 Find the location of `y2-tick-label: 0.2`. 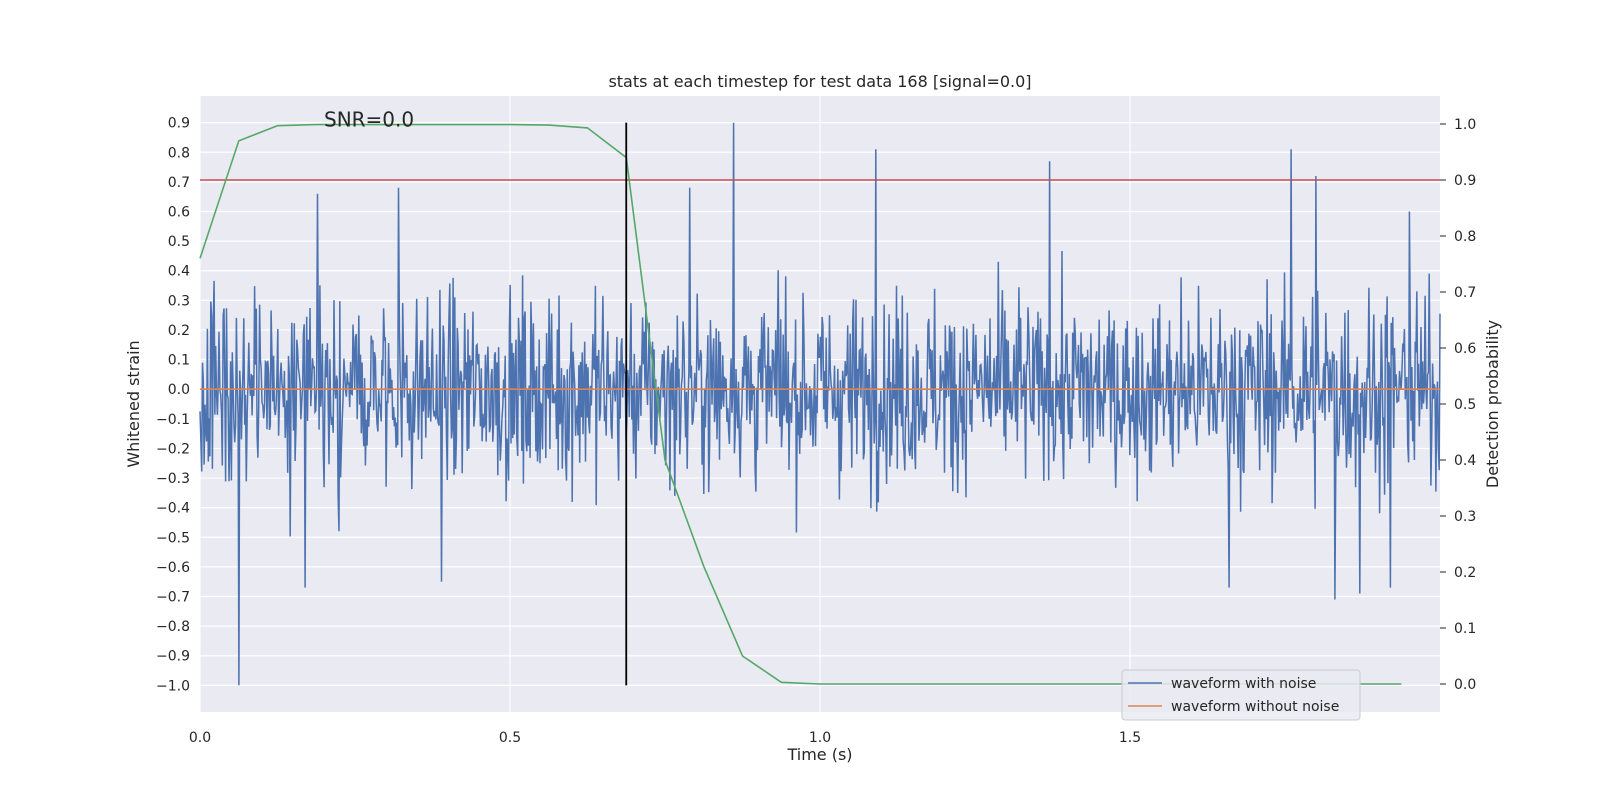

y2-tick-label: 0.2 is located at coordinates (1465, 573).